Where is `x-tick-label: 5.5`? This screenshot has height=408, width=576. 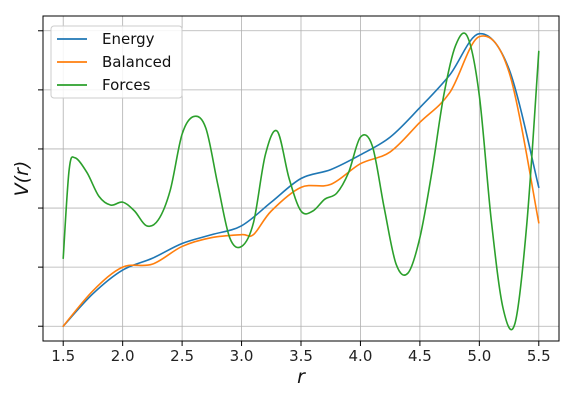
x-tick-label: 5.5 is located at coordinates (539, 356).